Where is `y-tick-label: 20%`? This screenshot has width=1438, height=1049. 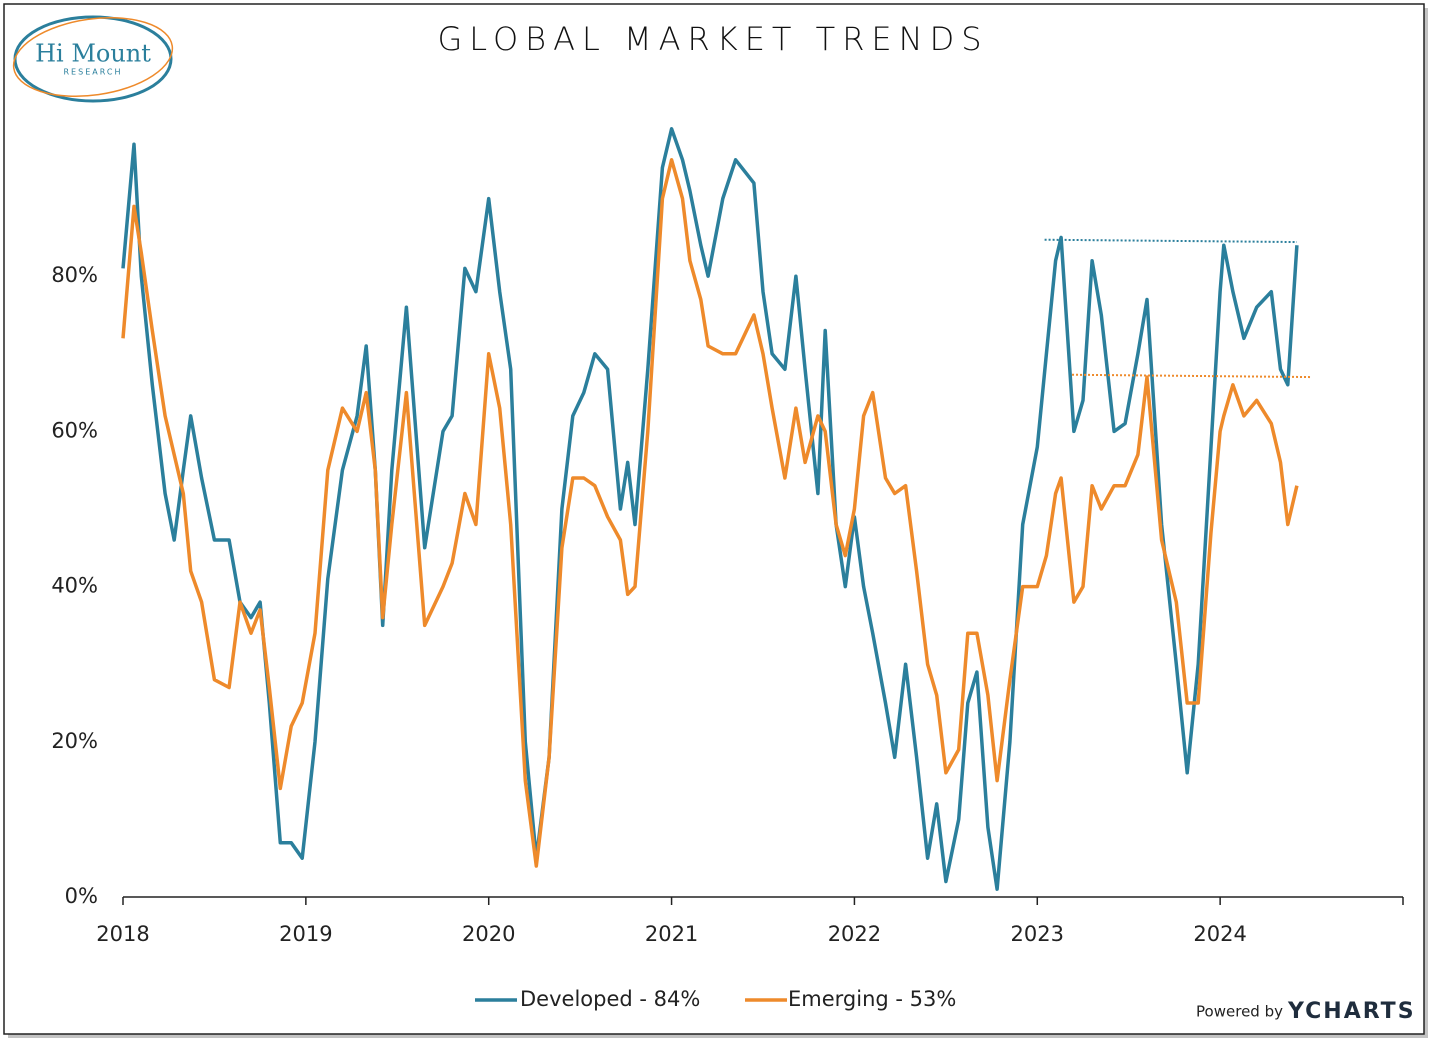
y-tick-label: 20% is located at coordinates (74, 741).